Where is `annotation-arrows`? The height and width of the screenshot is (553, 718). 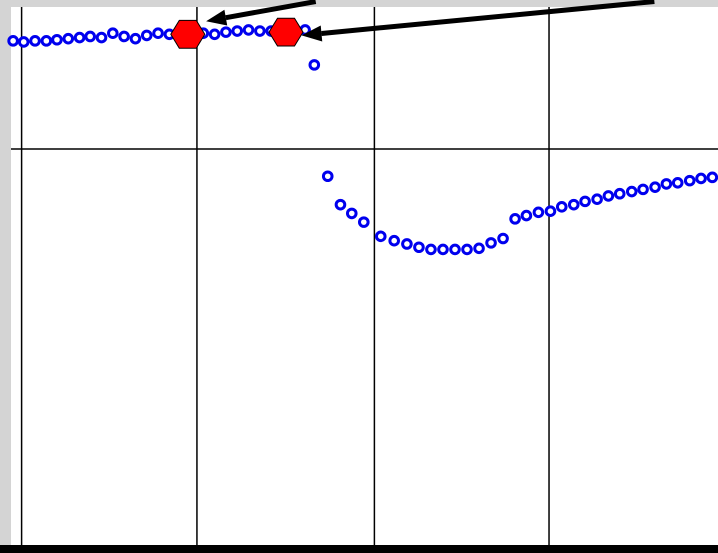
annotation-arrows is located at coordinates (430, 21).